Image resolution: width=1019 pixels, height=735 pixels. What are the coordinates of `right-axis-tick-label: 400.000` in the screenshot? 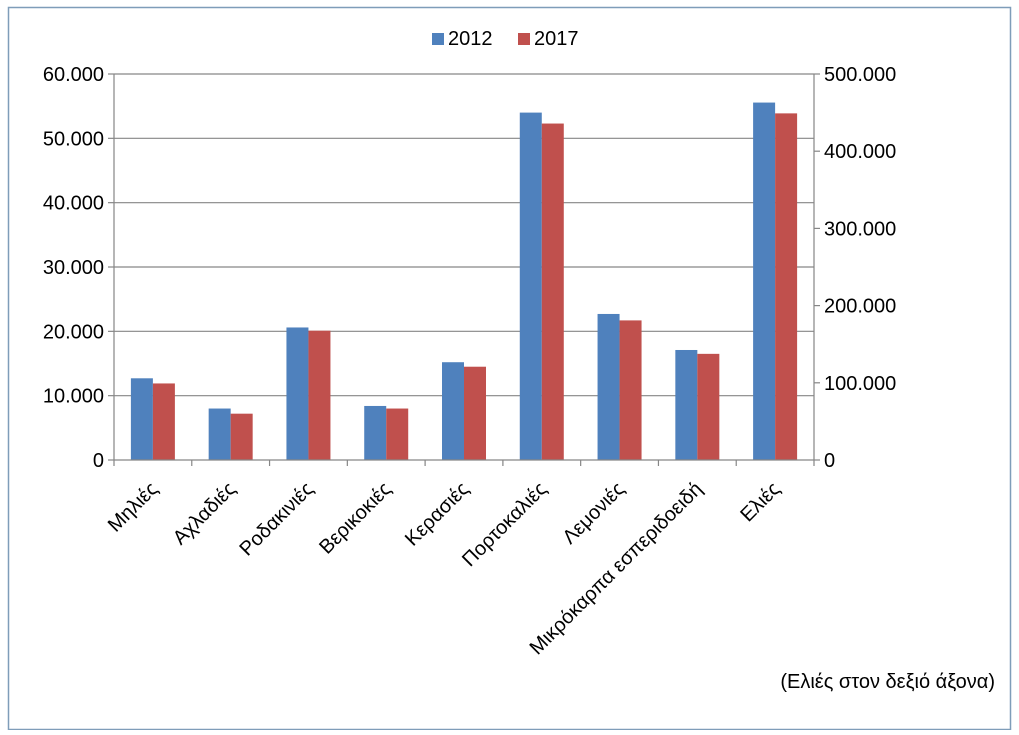 It's located at (860, 152).